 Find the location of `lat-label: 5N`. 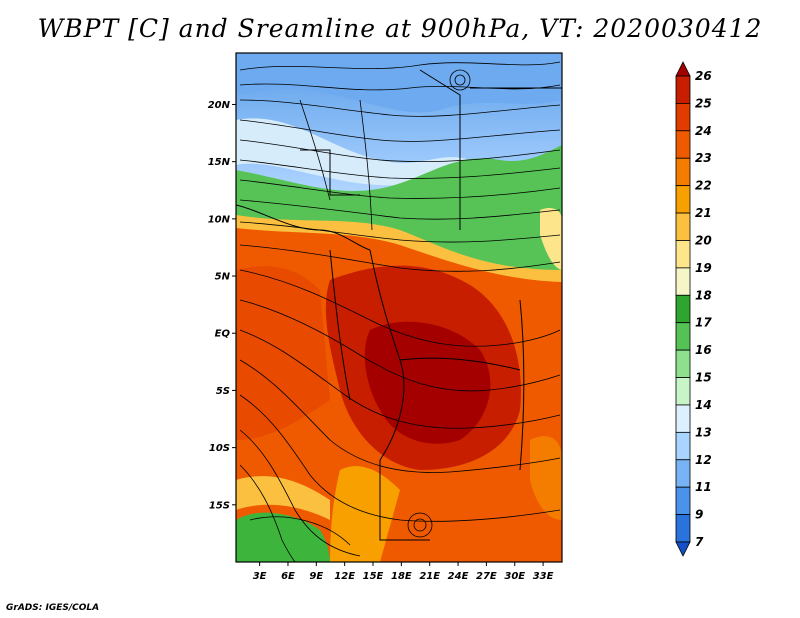

lat-label: 5N is located at coordinates (223, 277).